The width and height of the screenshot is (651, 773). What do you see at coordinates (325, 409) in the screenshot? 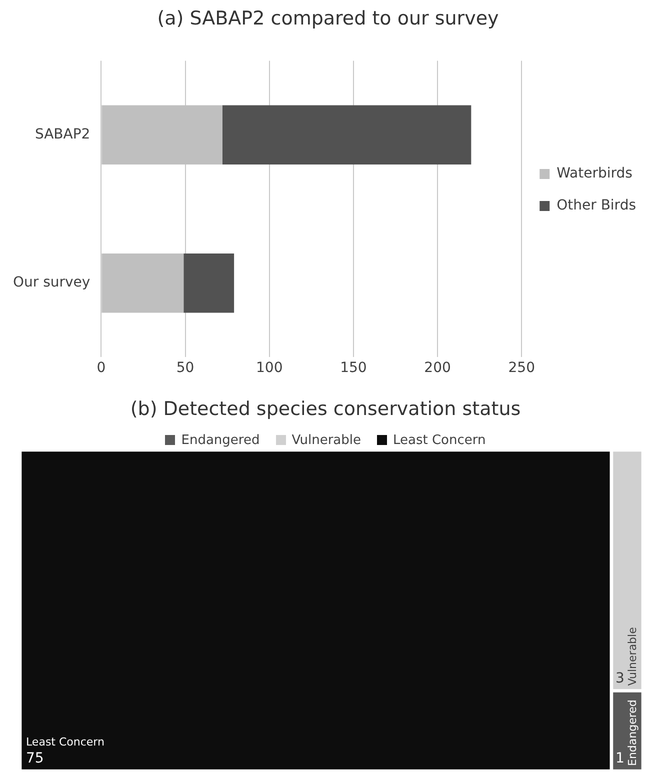
I see `text: (b) Detected species conservation status` at bounding box center [325, 409].